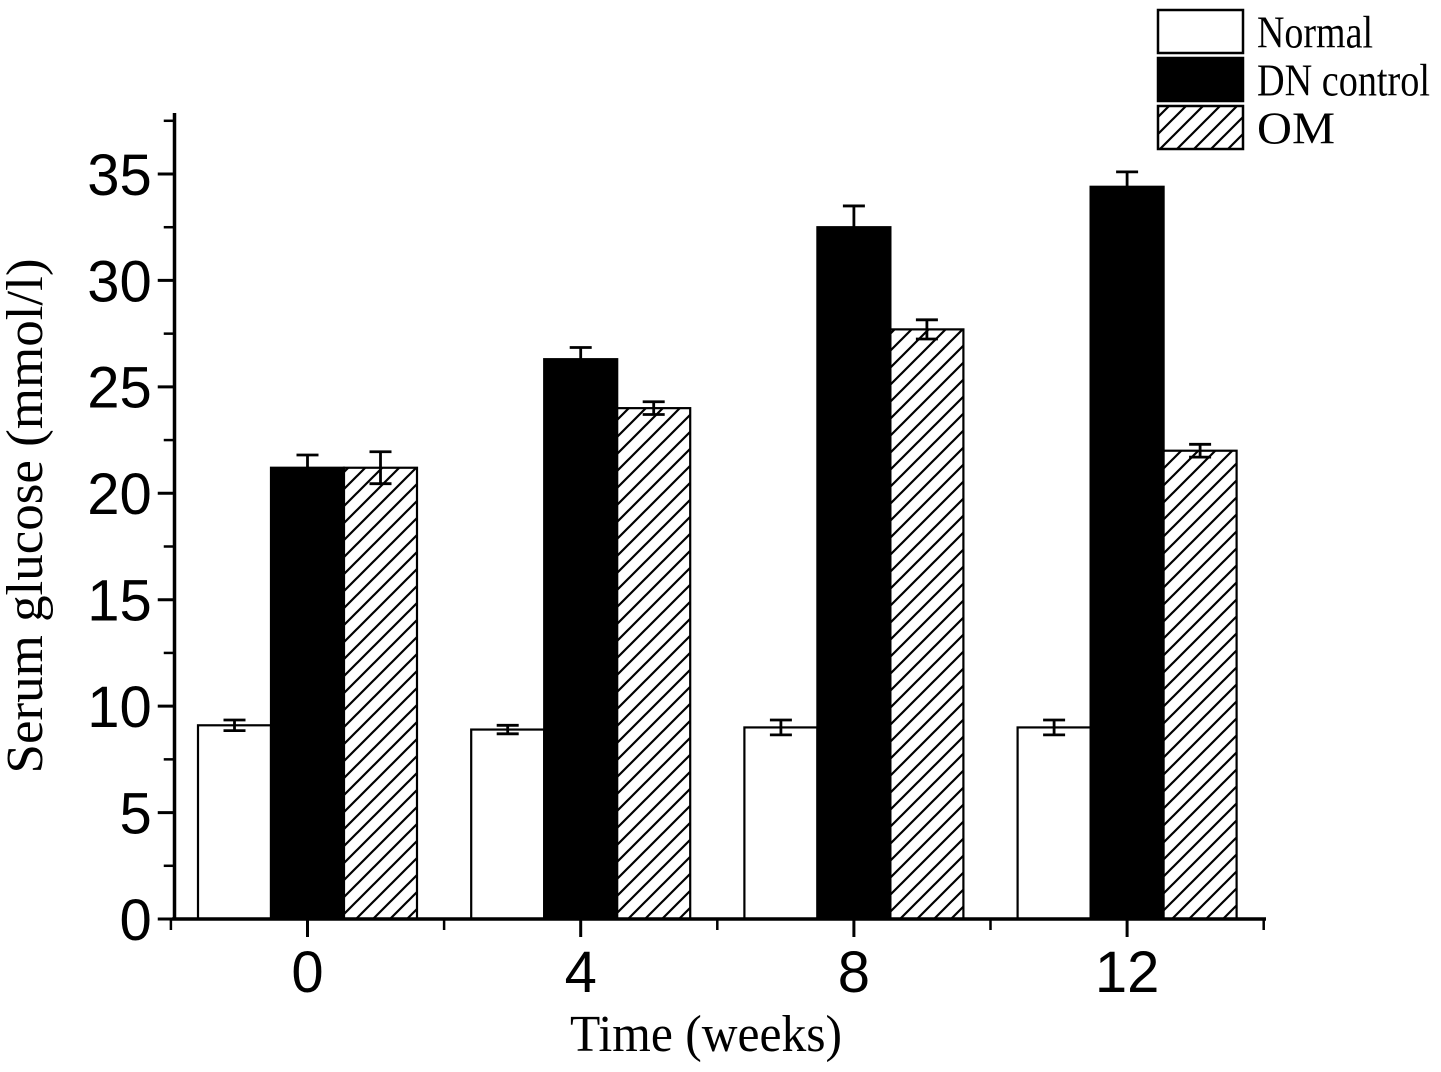  I want to click on legend-label-dn-control: DN control, so click(1343, 81).